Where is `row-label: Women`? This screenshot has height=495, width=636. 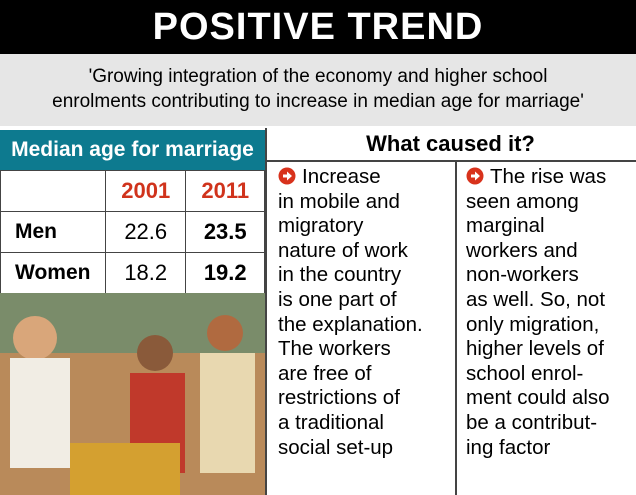
row-label: Women is located at coordinates (53, 273).